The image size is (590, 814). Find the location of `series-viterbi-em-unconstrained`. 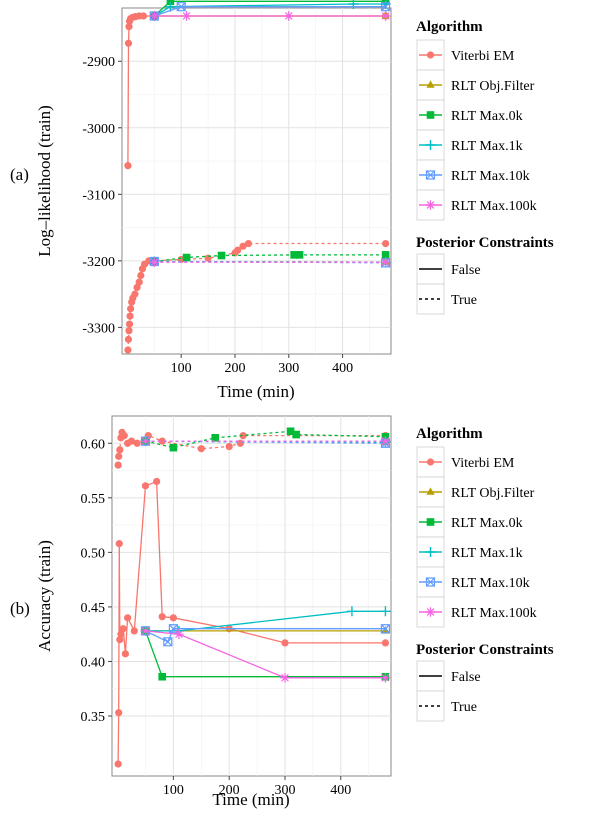

series-viterbi-em-unconstrained is located at coordinates (257, 91).